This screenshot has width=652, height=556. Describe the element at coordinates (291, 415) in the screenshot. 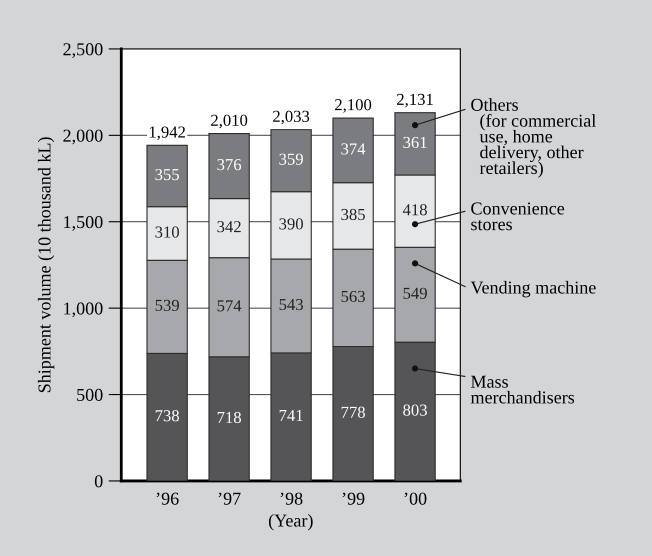

I see `data-label: 741` at that location.